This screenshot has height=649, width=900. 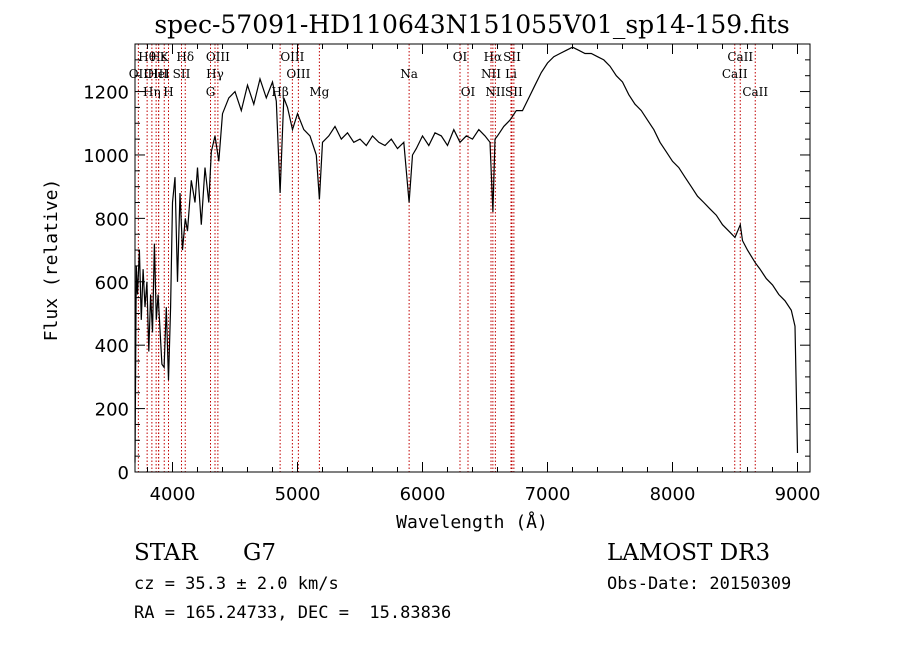 I want to click on observation-date: Obs-Date: 20150309, so click(x=699, y=584).